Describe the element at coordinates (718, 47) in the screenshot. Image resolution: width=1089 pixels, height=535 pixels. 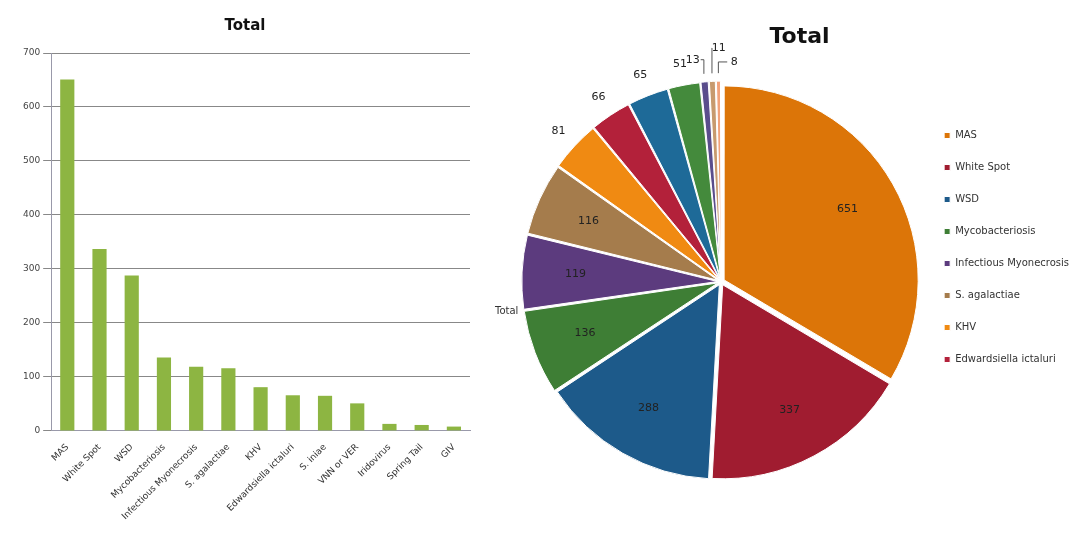
I see `data-label: 11` at that location.